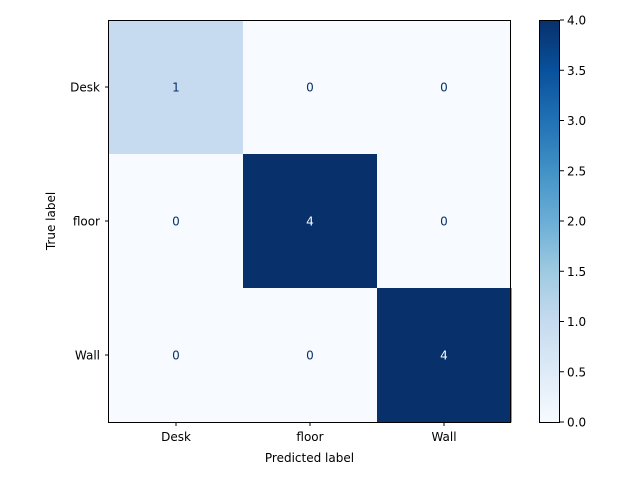  I want to click on colorbar-tick-label: 1.0, so click(576, 322).